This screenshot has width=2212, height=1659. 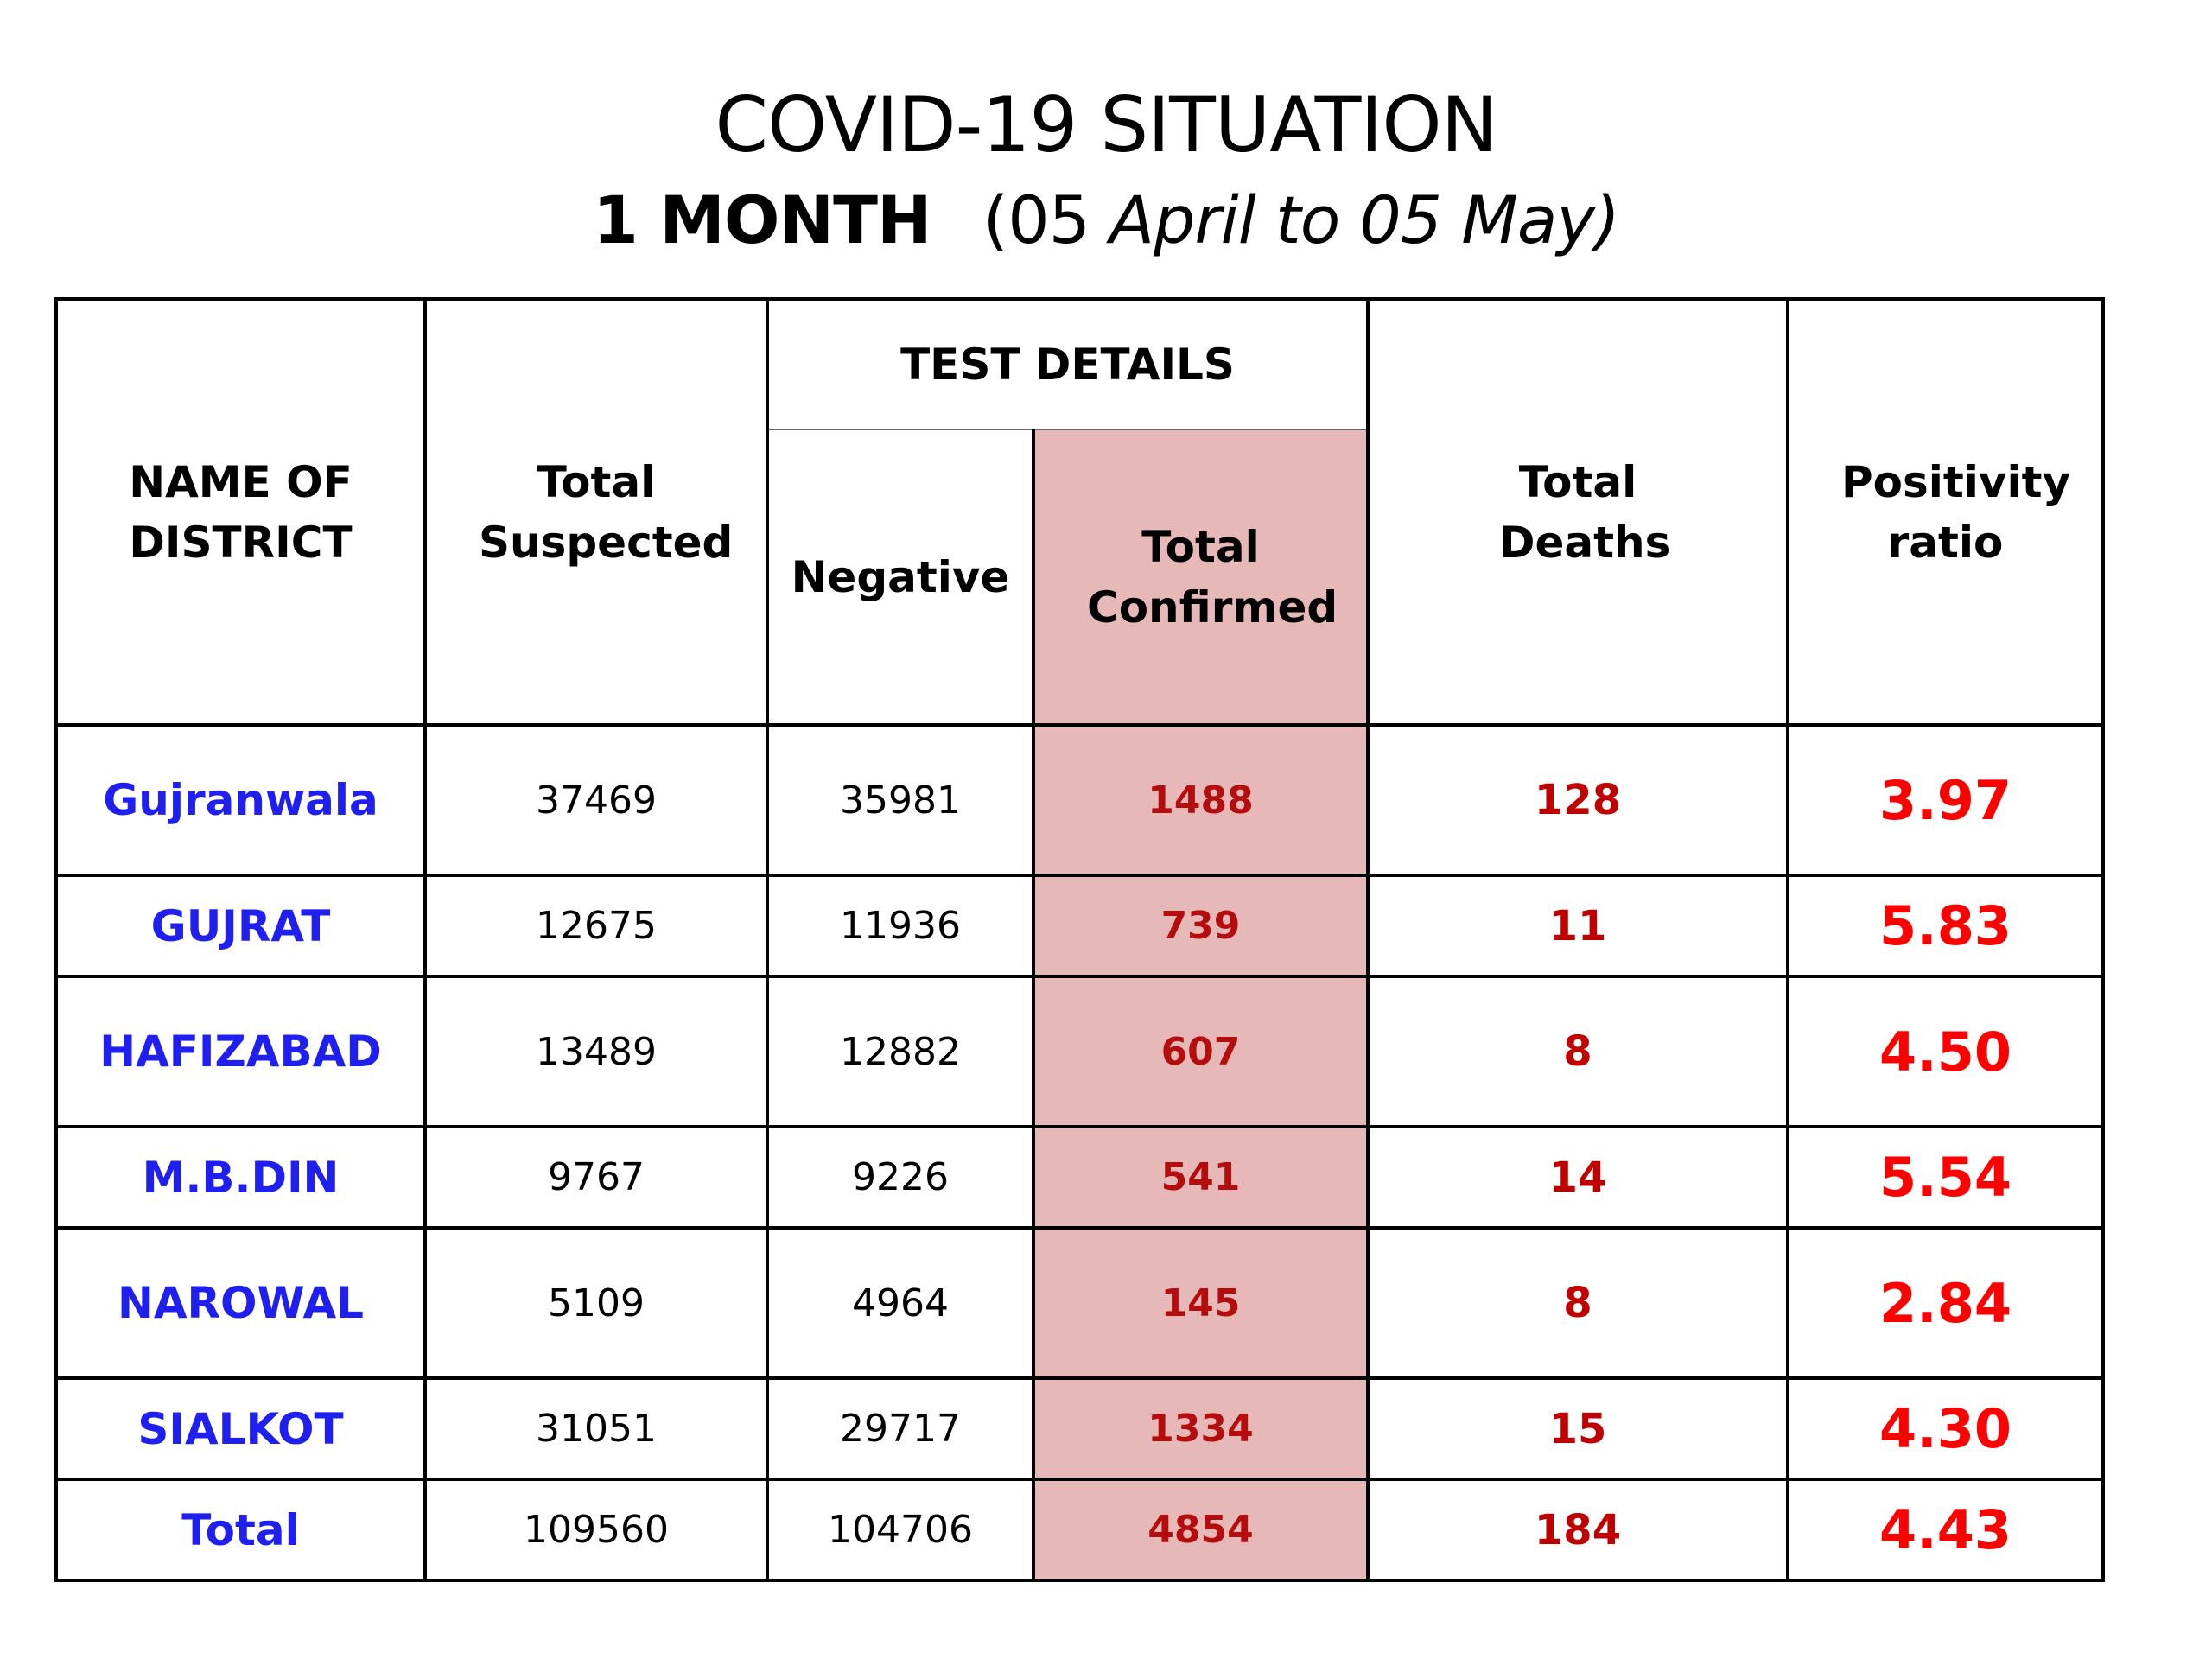 What do you see at coordinates (1945, 1303) in the screenshot?
I see `ratio-value: 2.84` at bounding box center [1945, 1303].